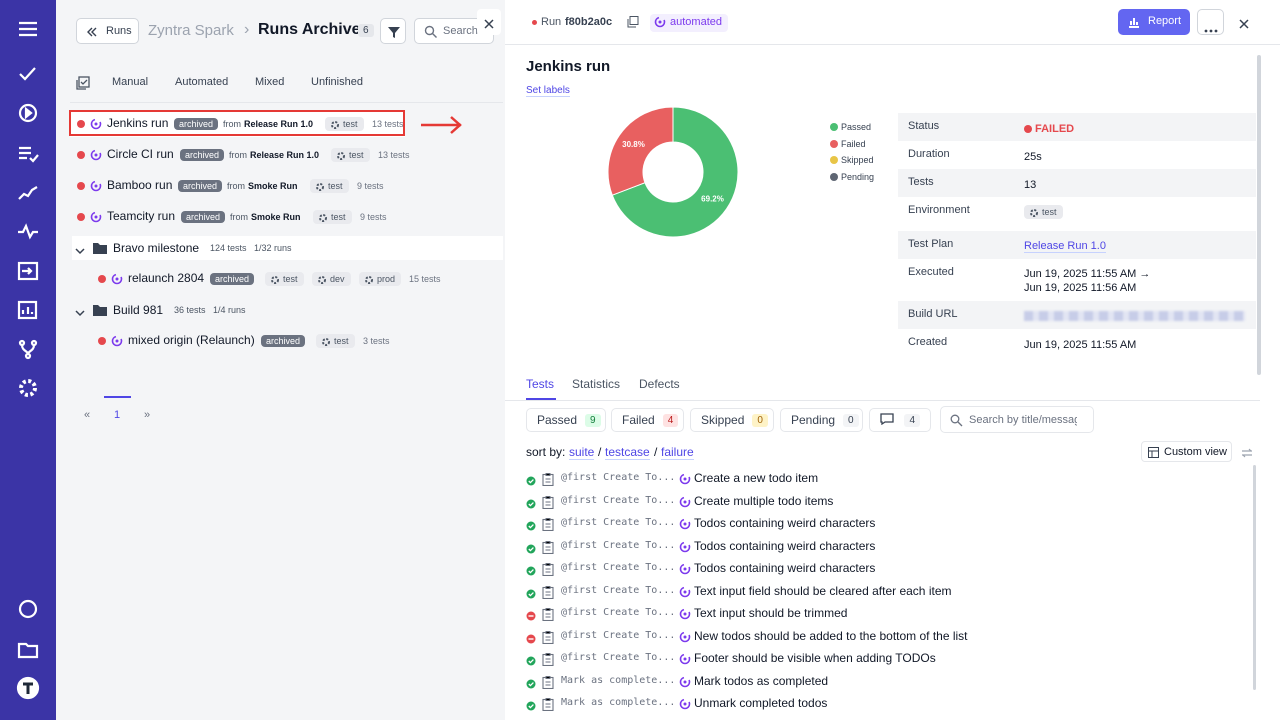  What do you see at coordinates (900, 420) in the screenshot?
I see `filter-chip: 4` at bounding box center [900, 420].